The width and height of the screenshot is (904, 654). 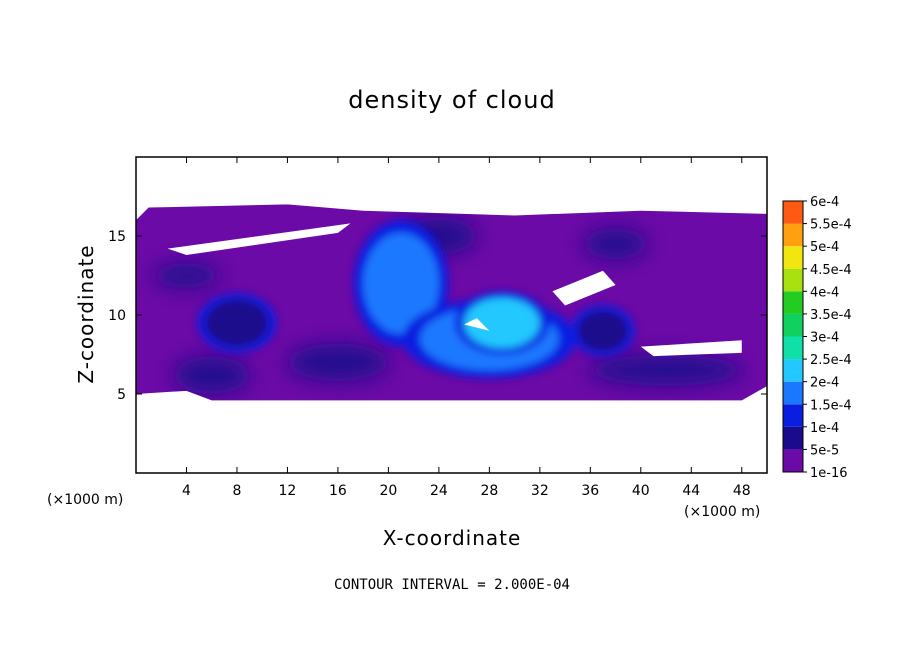 I want to click on y-tick-label: 5, so click(x=121, y=395).